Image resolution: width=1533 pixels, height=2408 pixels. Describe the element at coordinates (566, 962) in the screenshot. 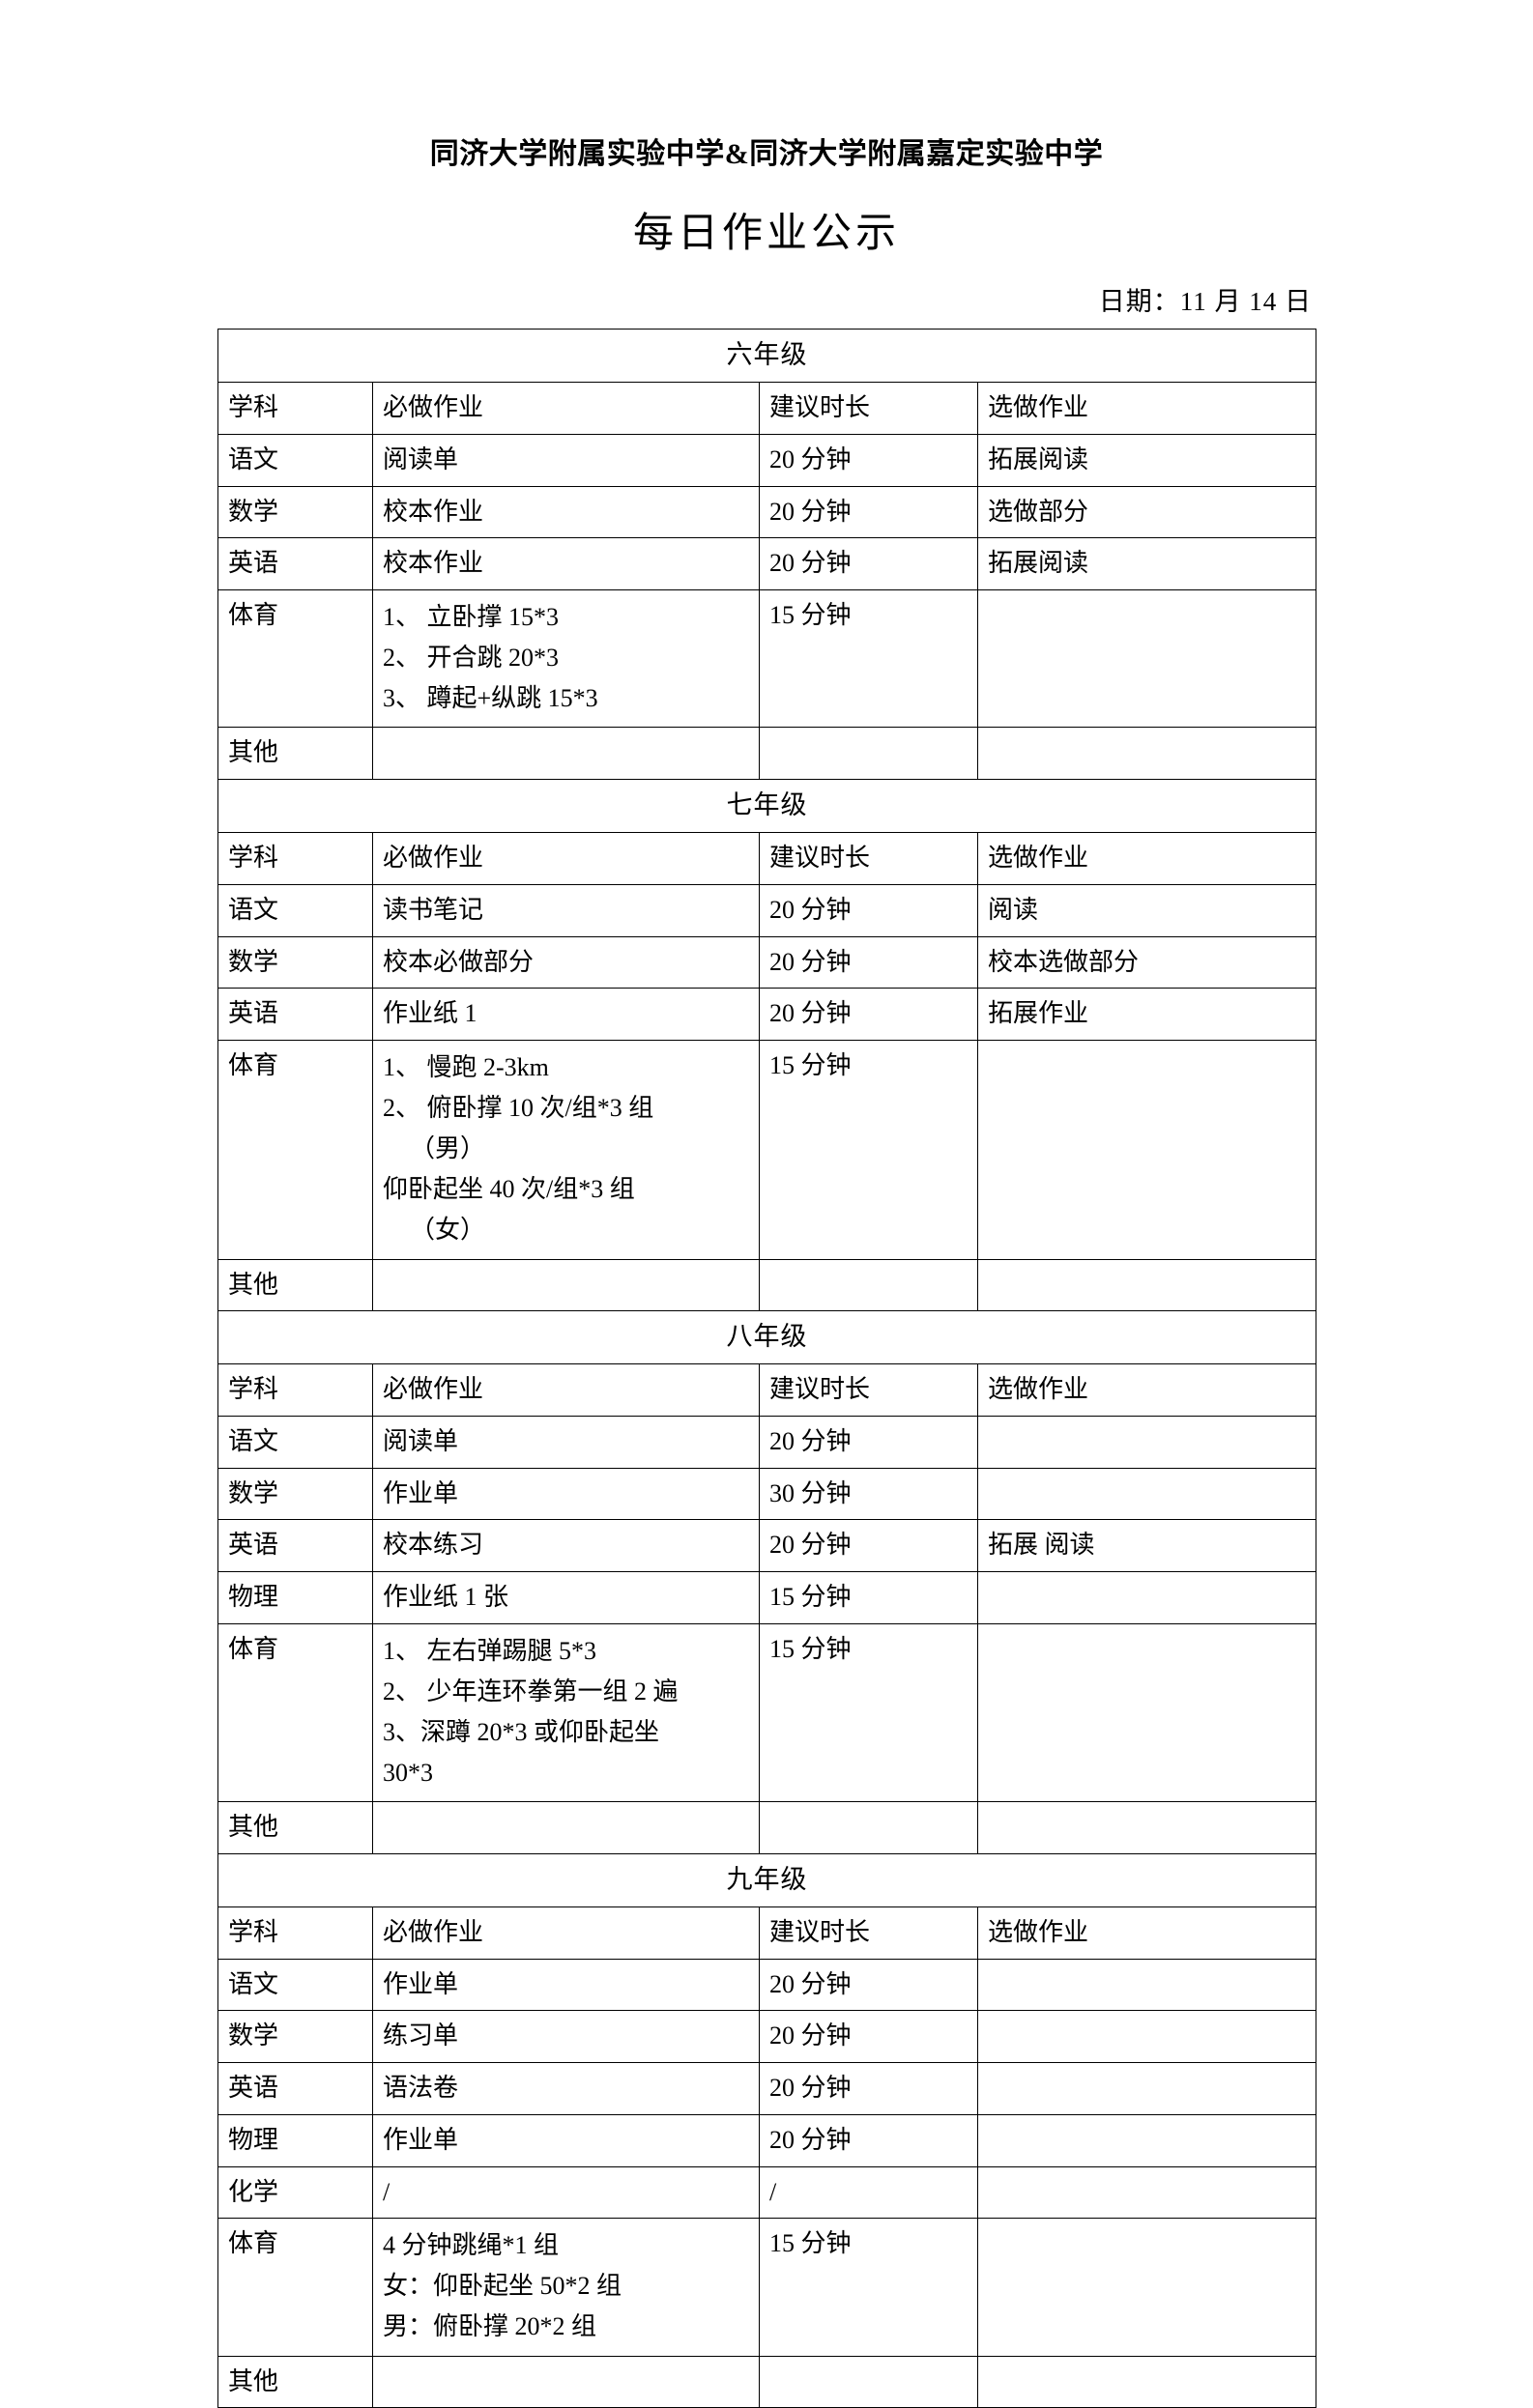

I see `cell-required: 校本必做部分` at that location.